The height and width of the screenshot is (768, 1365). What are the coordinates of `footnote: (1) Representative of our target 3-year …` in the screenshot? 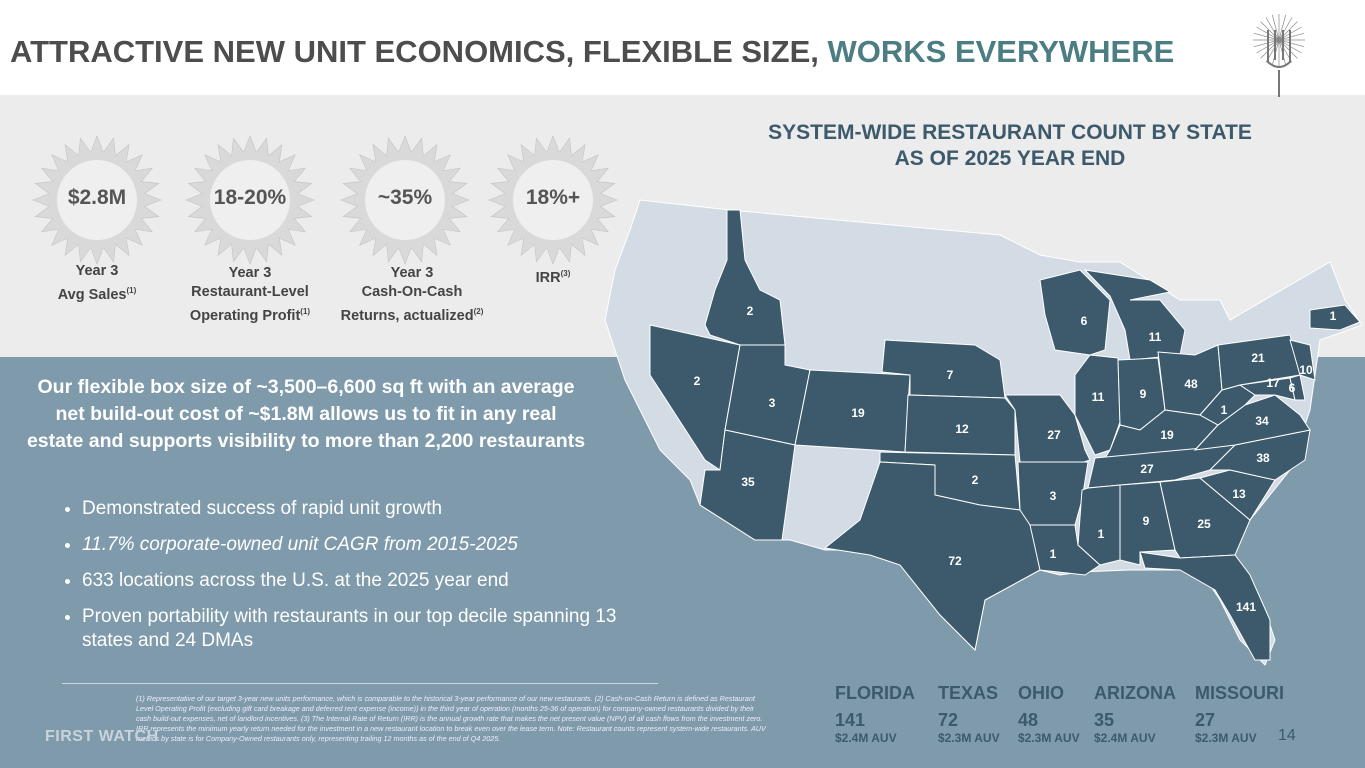 It's located at (451, 718).